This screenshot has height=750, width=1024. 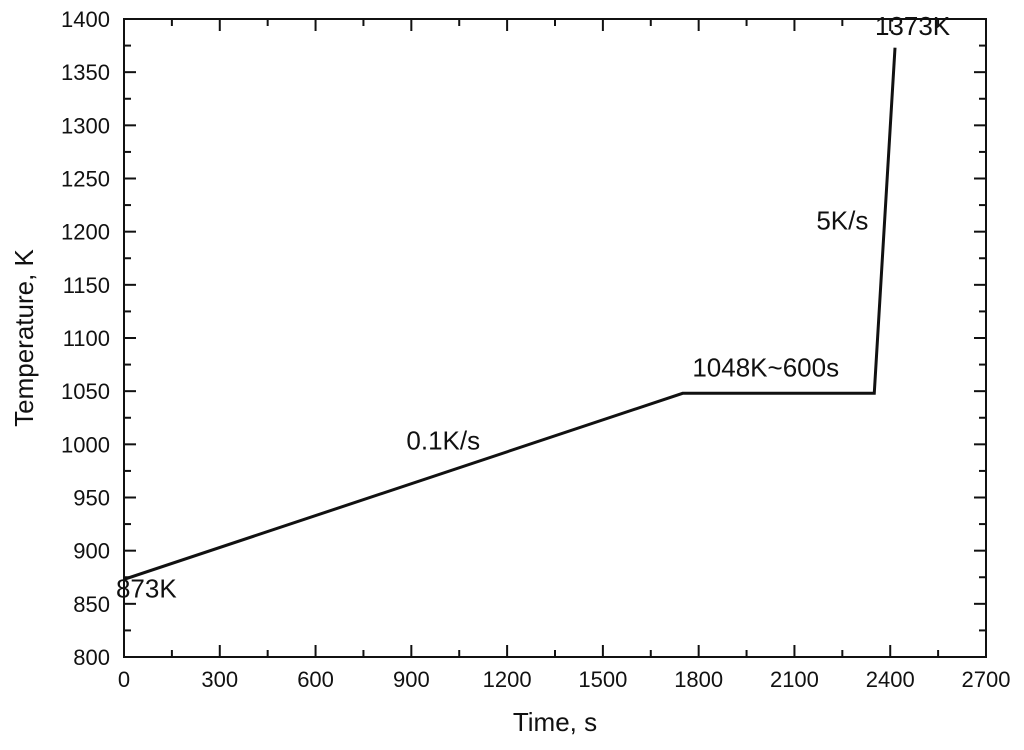 I want to click on annotation-label: 1373K, so click(x=913, y=26).